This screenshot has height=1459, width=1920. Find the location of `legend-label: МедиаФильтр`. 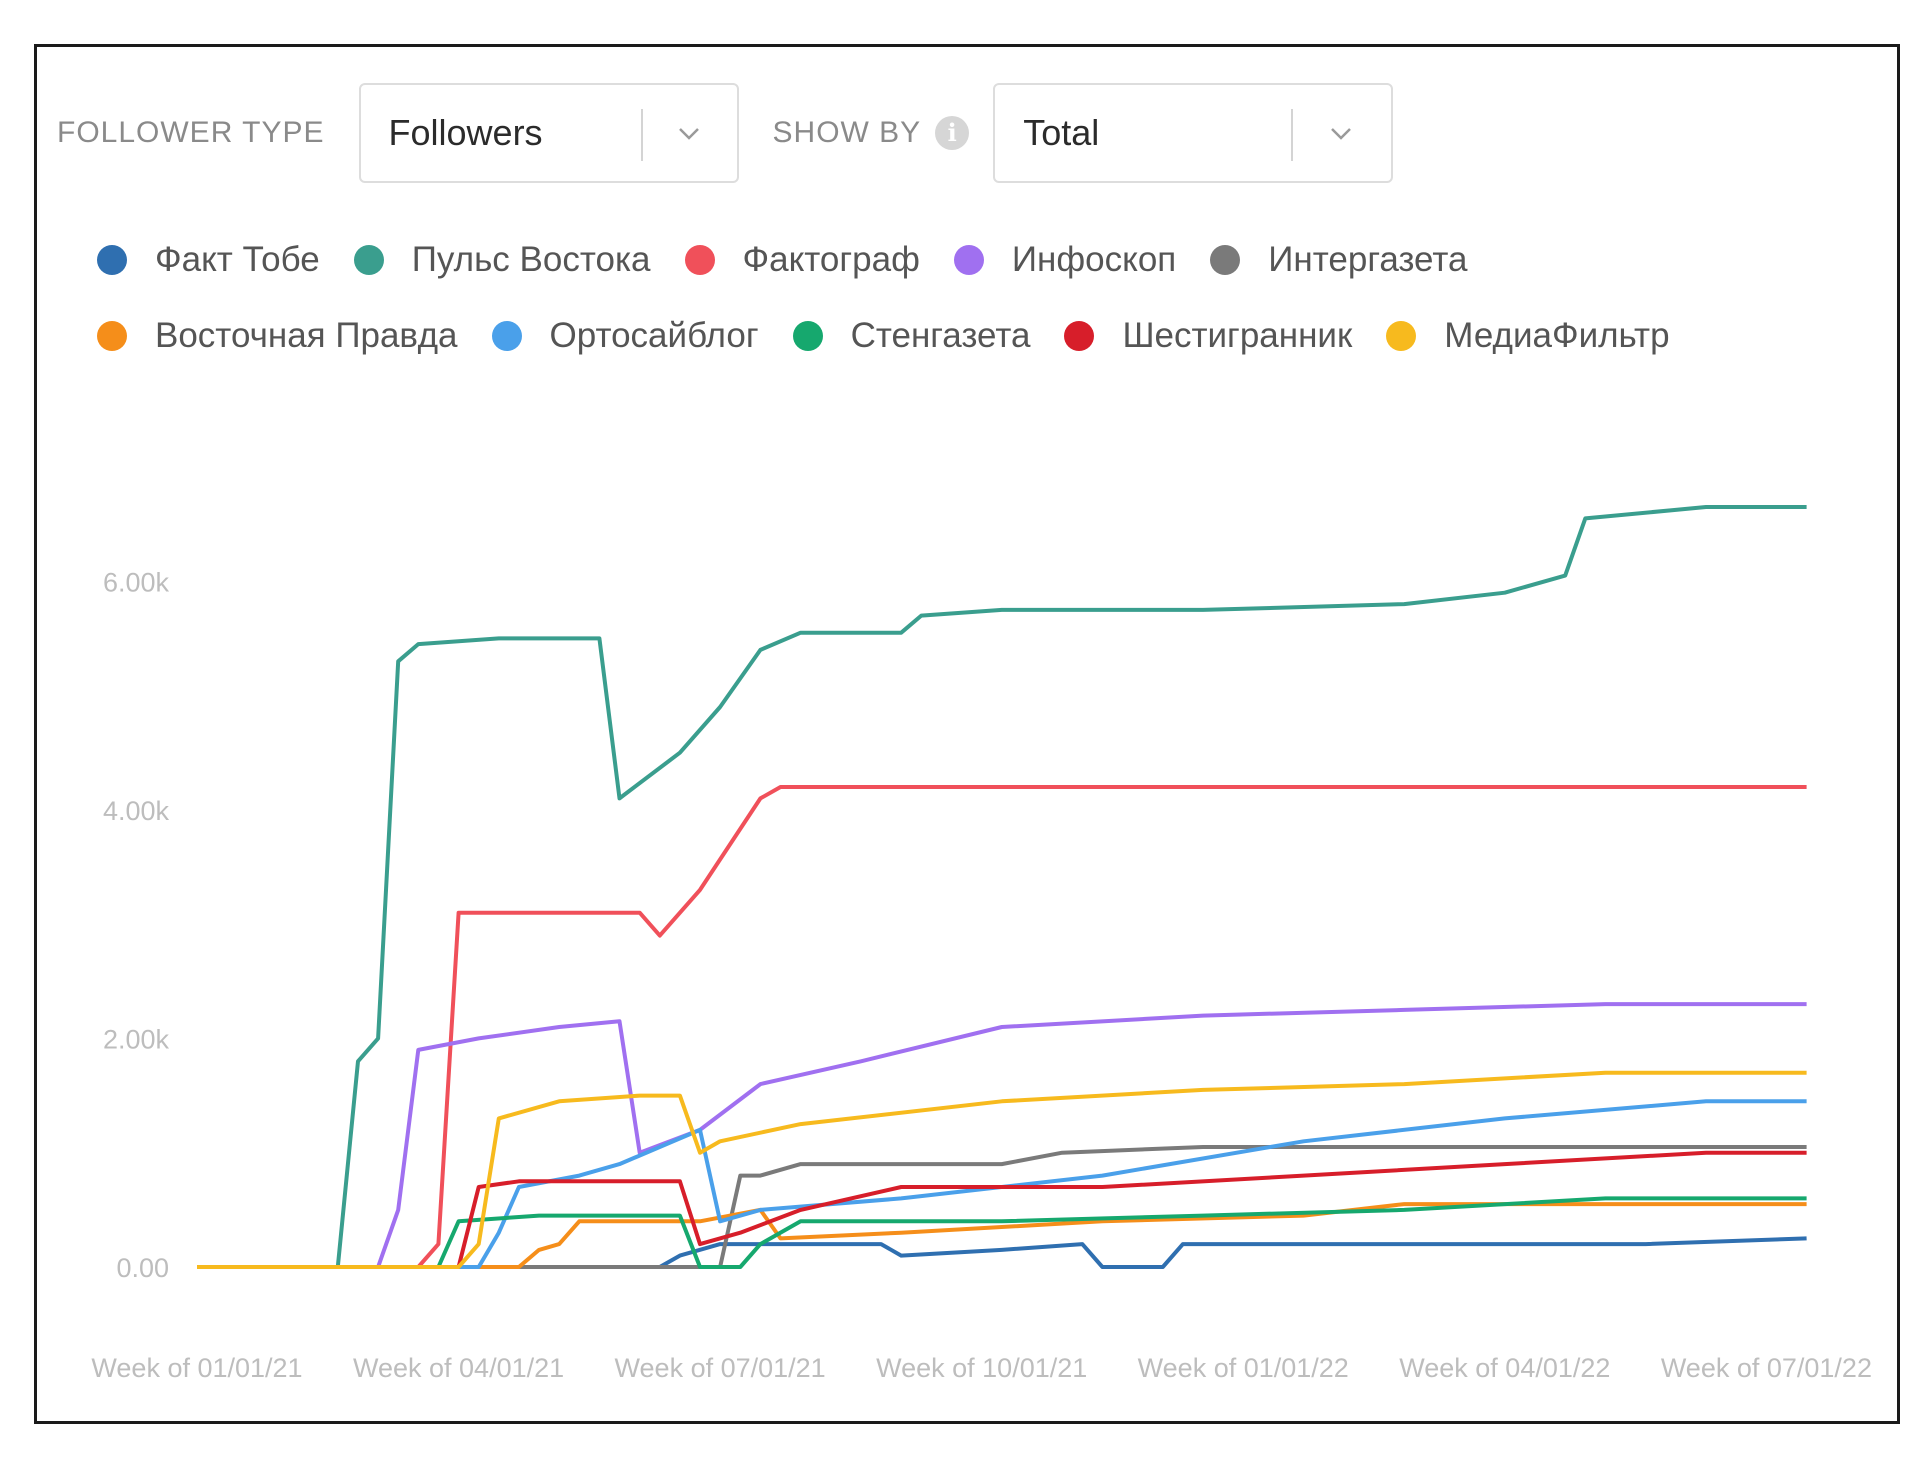

legend-label: МедиаФильтр is located at coordinates (1557, 335).